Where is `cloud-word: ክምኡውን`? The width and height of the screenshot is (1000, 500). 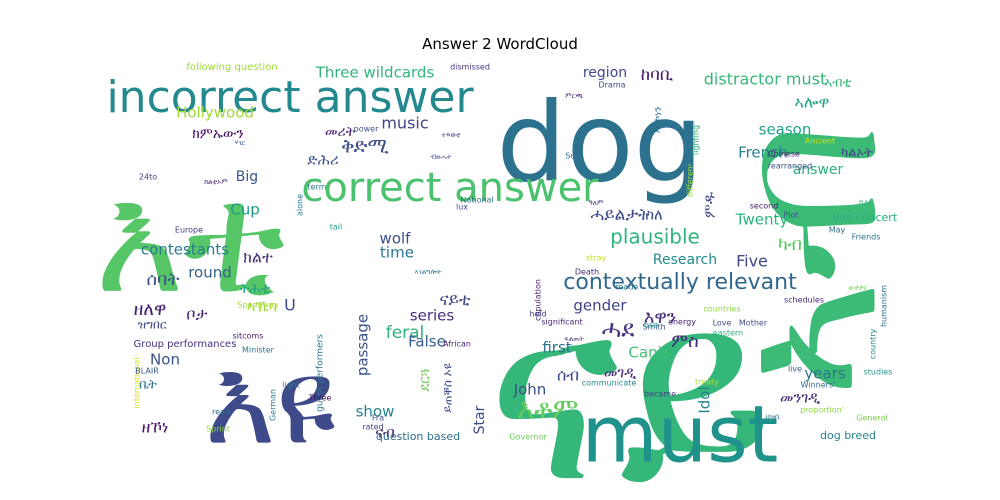 cloud-word: ክምኡውን is located at coordinates (218, 134).